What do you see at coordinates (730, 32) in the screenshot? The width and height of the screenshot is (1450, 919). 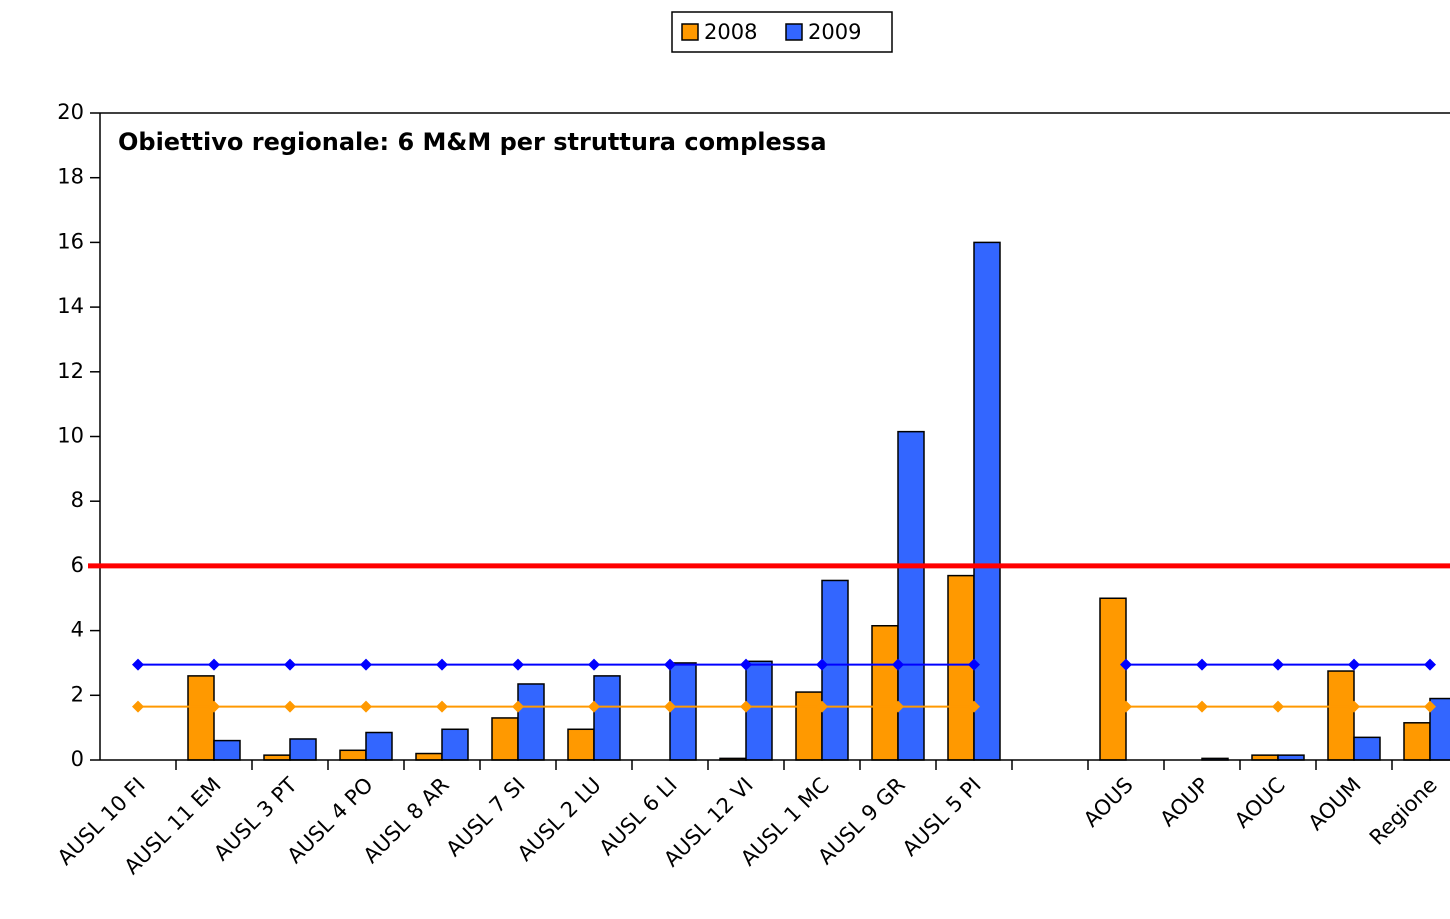 I see `legend-label: 2008` at bounding box center [730, 32].